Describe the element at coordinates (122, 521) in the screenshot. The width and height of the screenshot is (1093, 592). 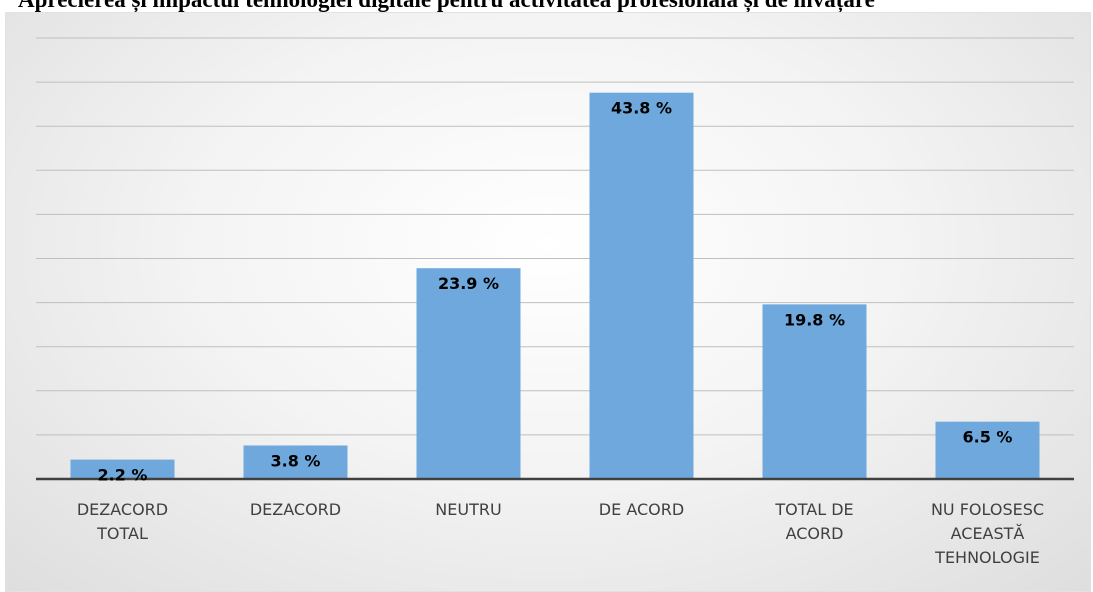
I see `category-label: DEZACORD TOTAL` at that location.